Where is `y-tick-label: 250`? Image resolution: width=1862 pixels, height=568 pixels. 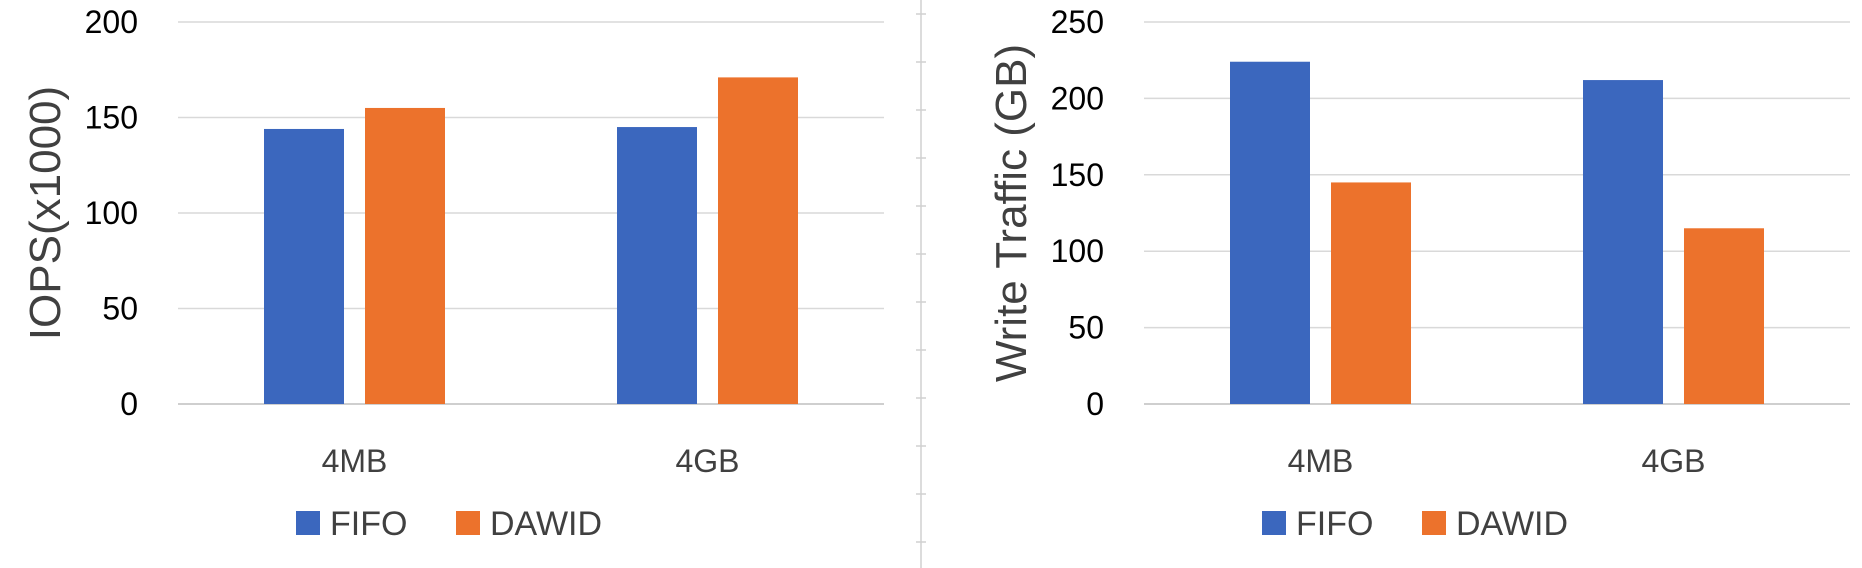 y-tick-label: 250 is located at coordinates (1077, 22).